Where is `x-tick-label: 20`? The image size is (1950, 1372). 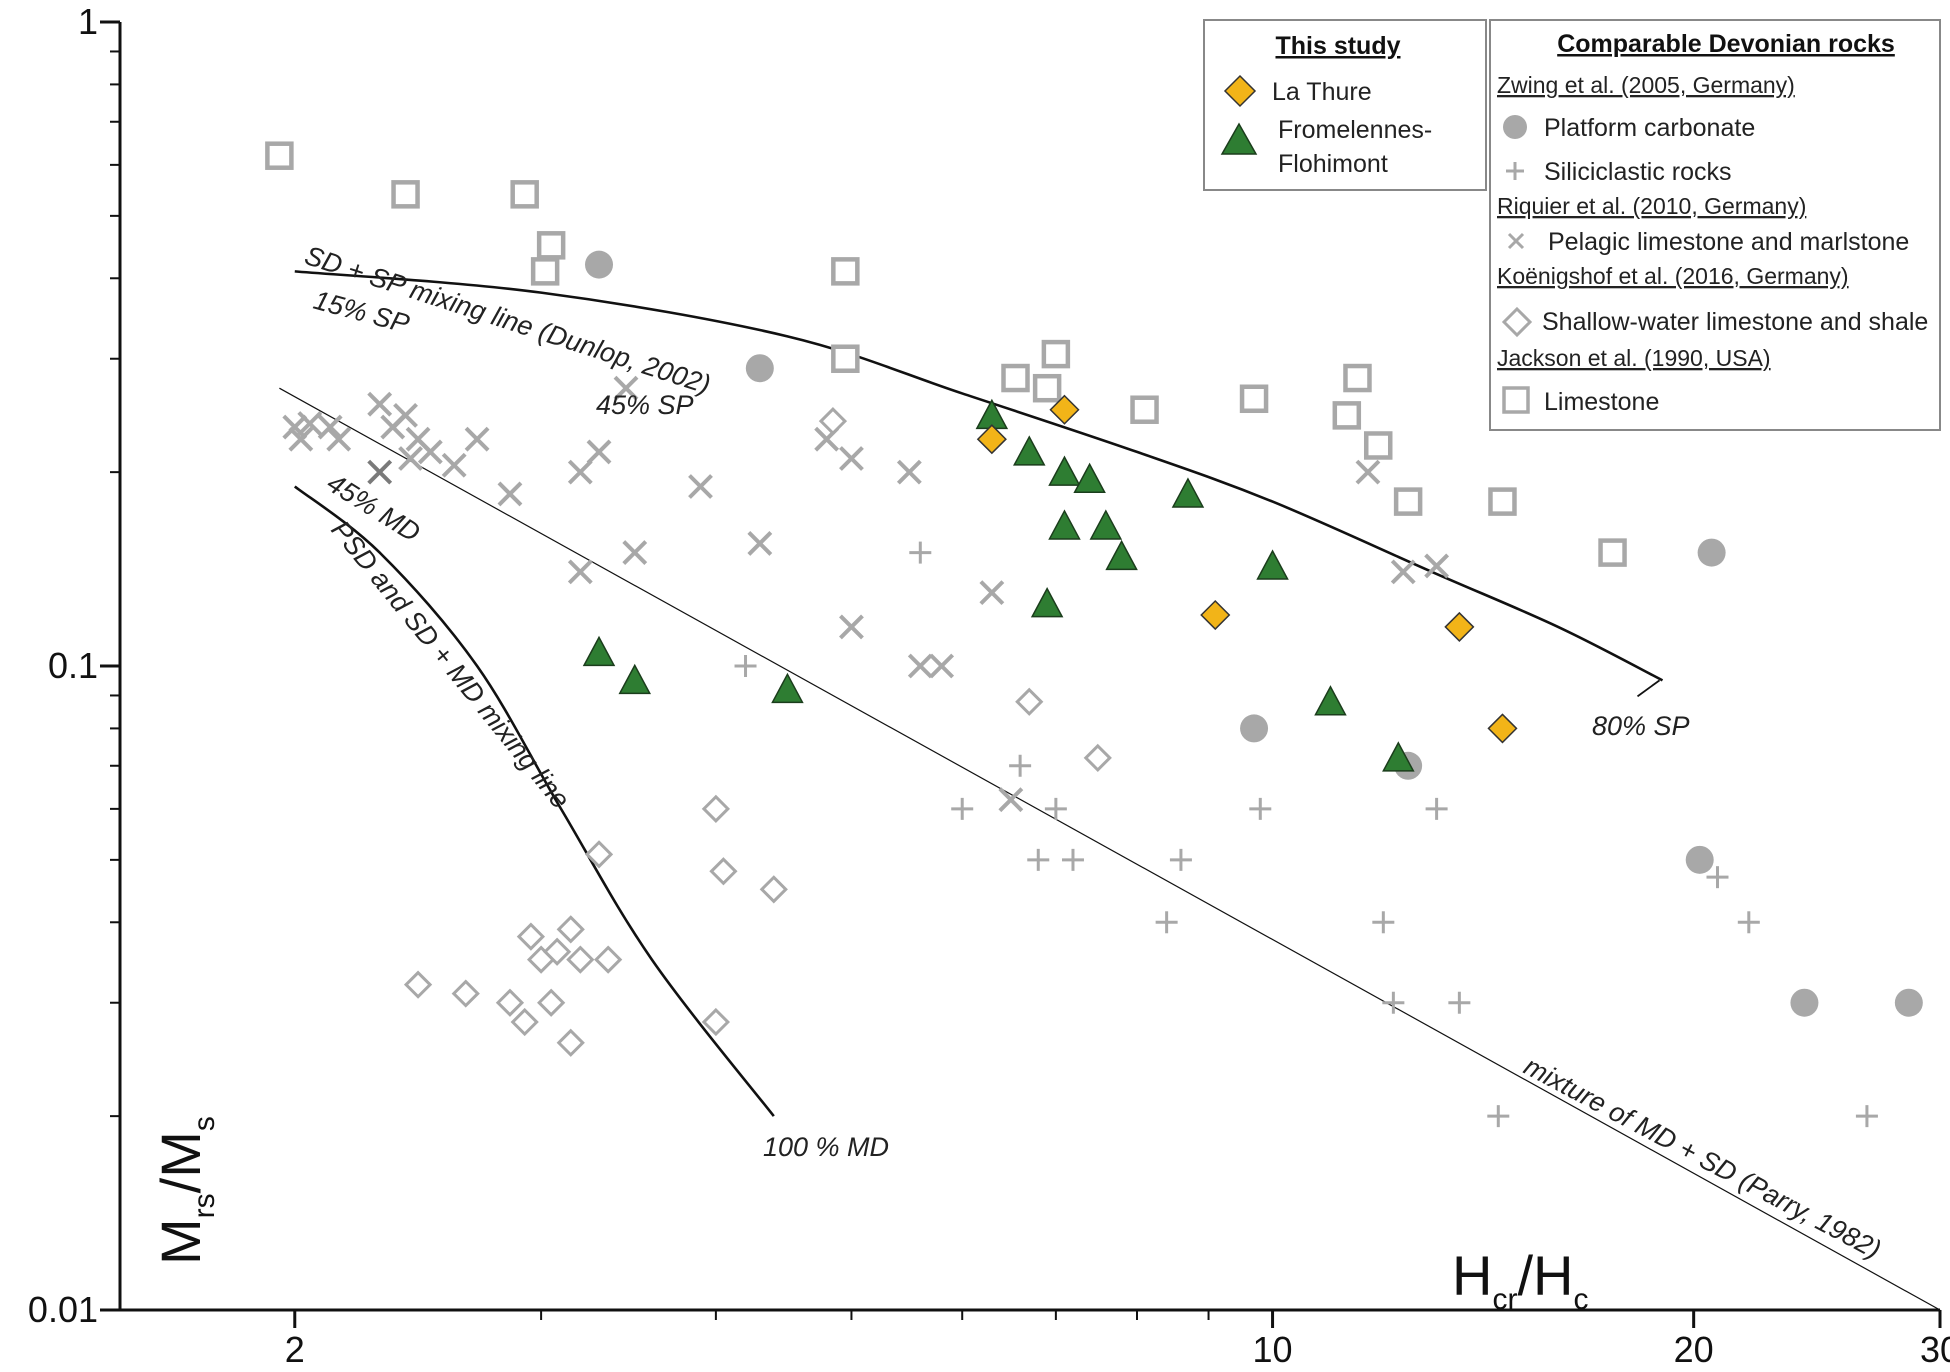
x-tick-label: 20 is located at coordinates (1694, 1349).